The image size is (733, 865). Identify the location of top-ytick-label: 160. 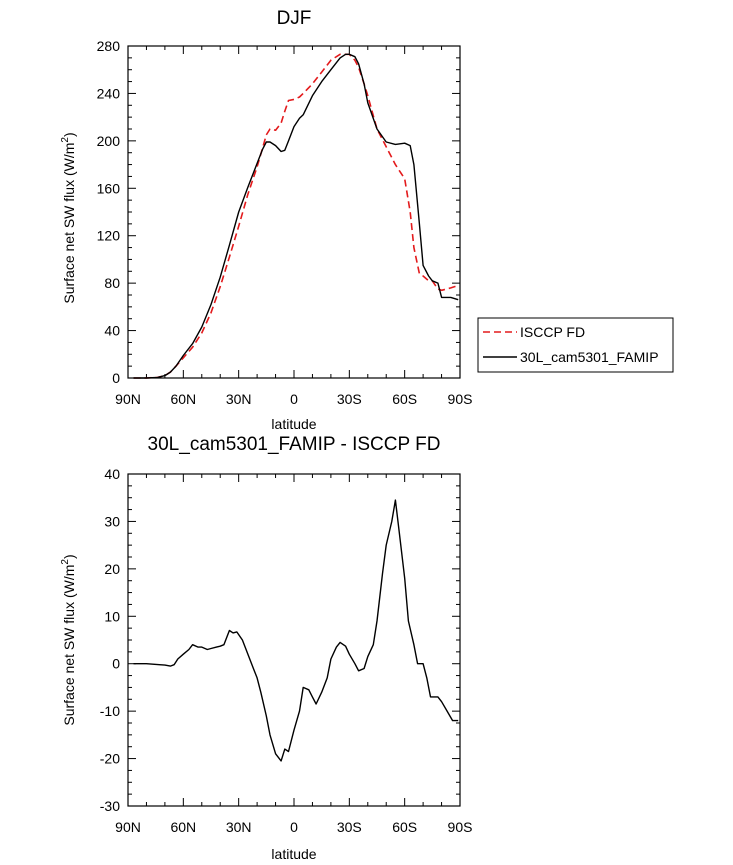
(109, 188).